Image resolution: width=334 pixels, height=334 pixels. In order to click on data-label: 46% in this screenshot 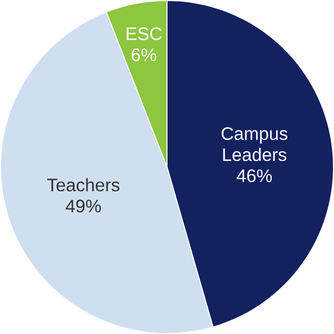, I will do `click(254, 175)`.